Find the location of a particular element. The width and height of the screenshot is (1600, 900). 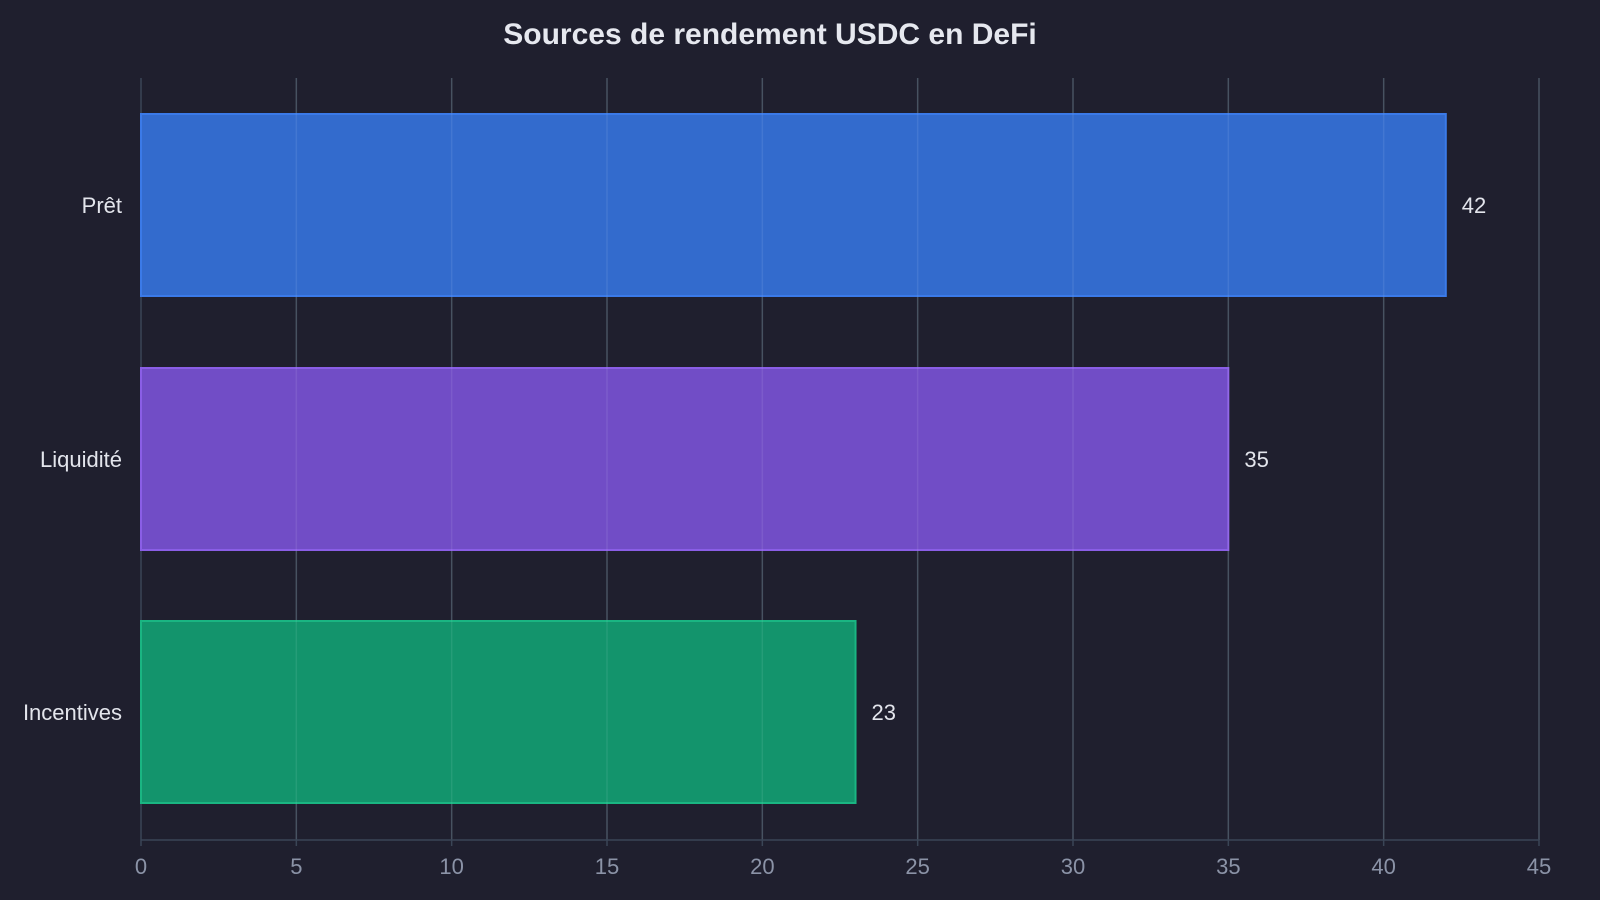

axis-layer is located at coordinates (840, 842).